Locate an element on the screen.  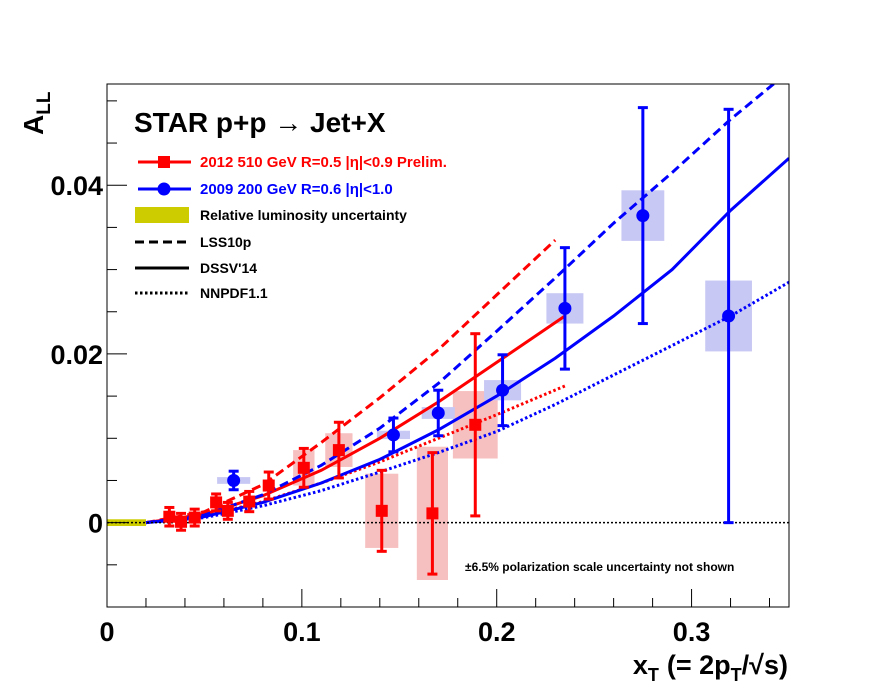
x-axis-label: xT (= 2pT/√s) is located at coordinates (710, 667).